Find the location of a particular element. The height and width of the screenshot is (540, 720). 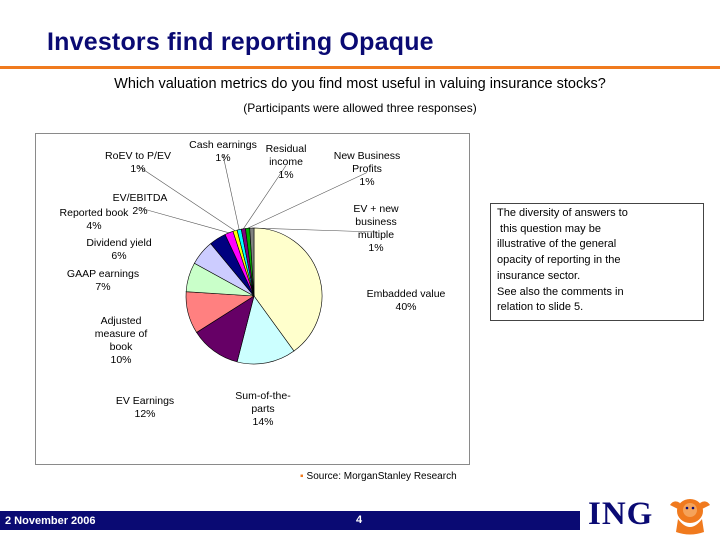

title-underline is located at coordinates (360, 67).